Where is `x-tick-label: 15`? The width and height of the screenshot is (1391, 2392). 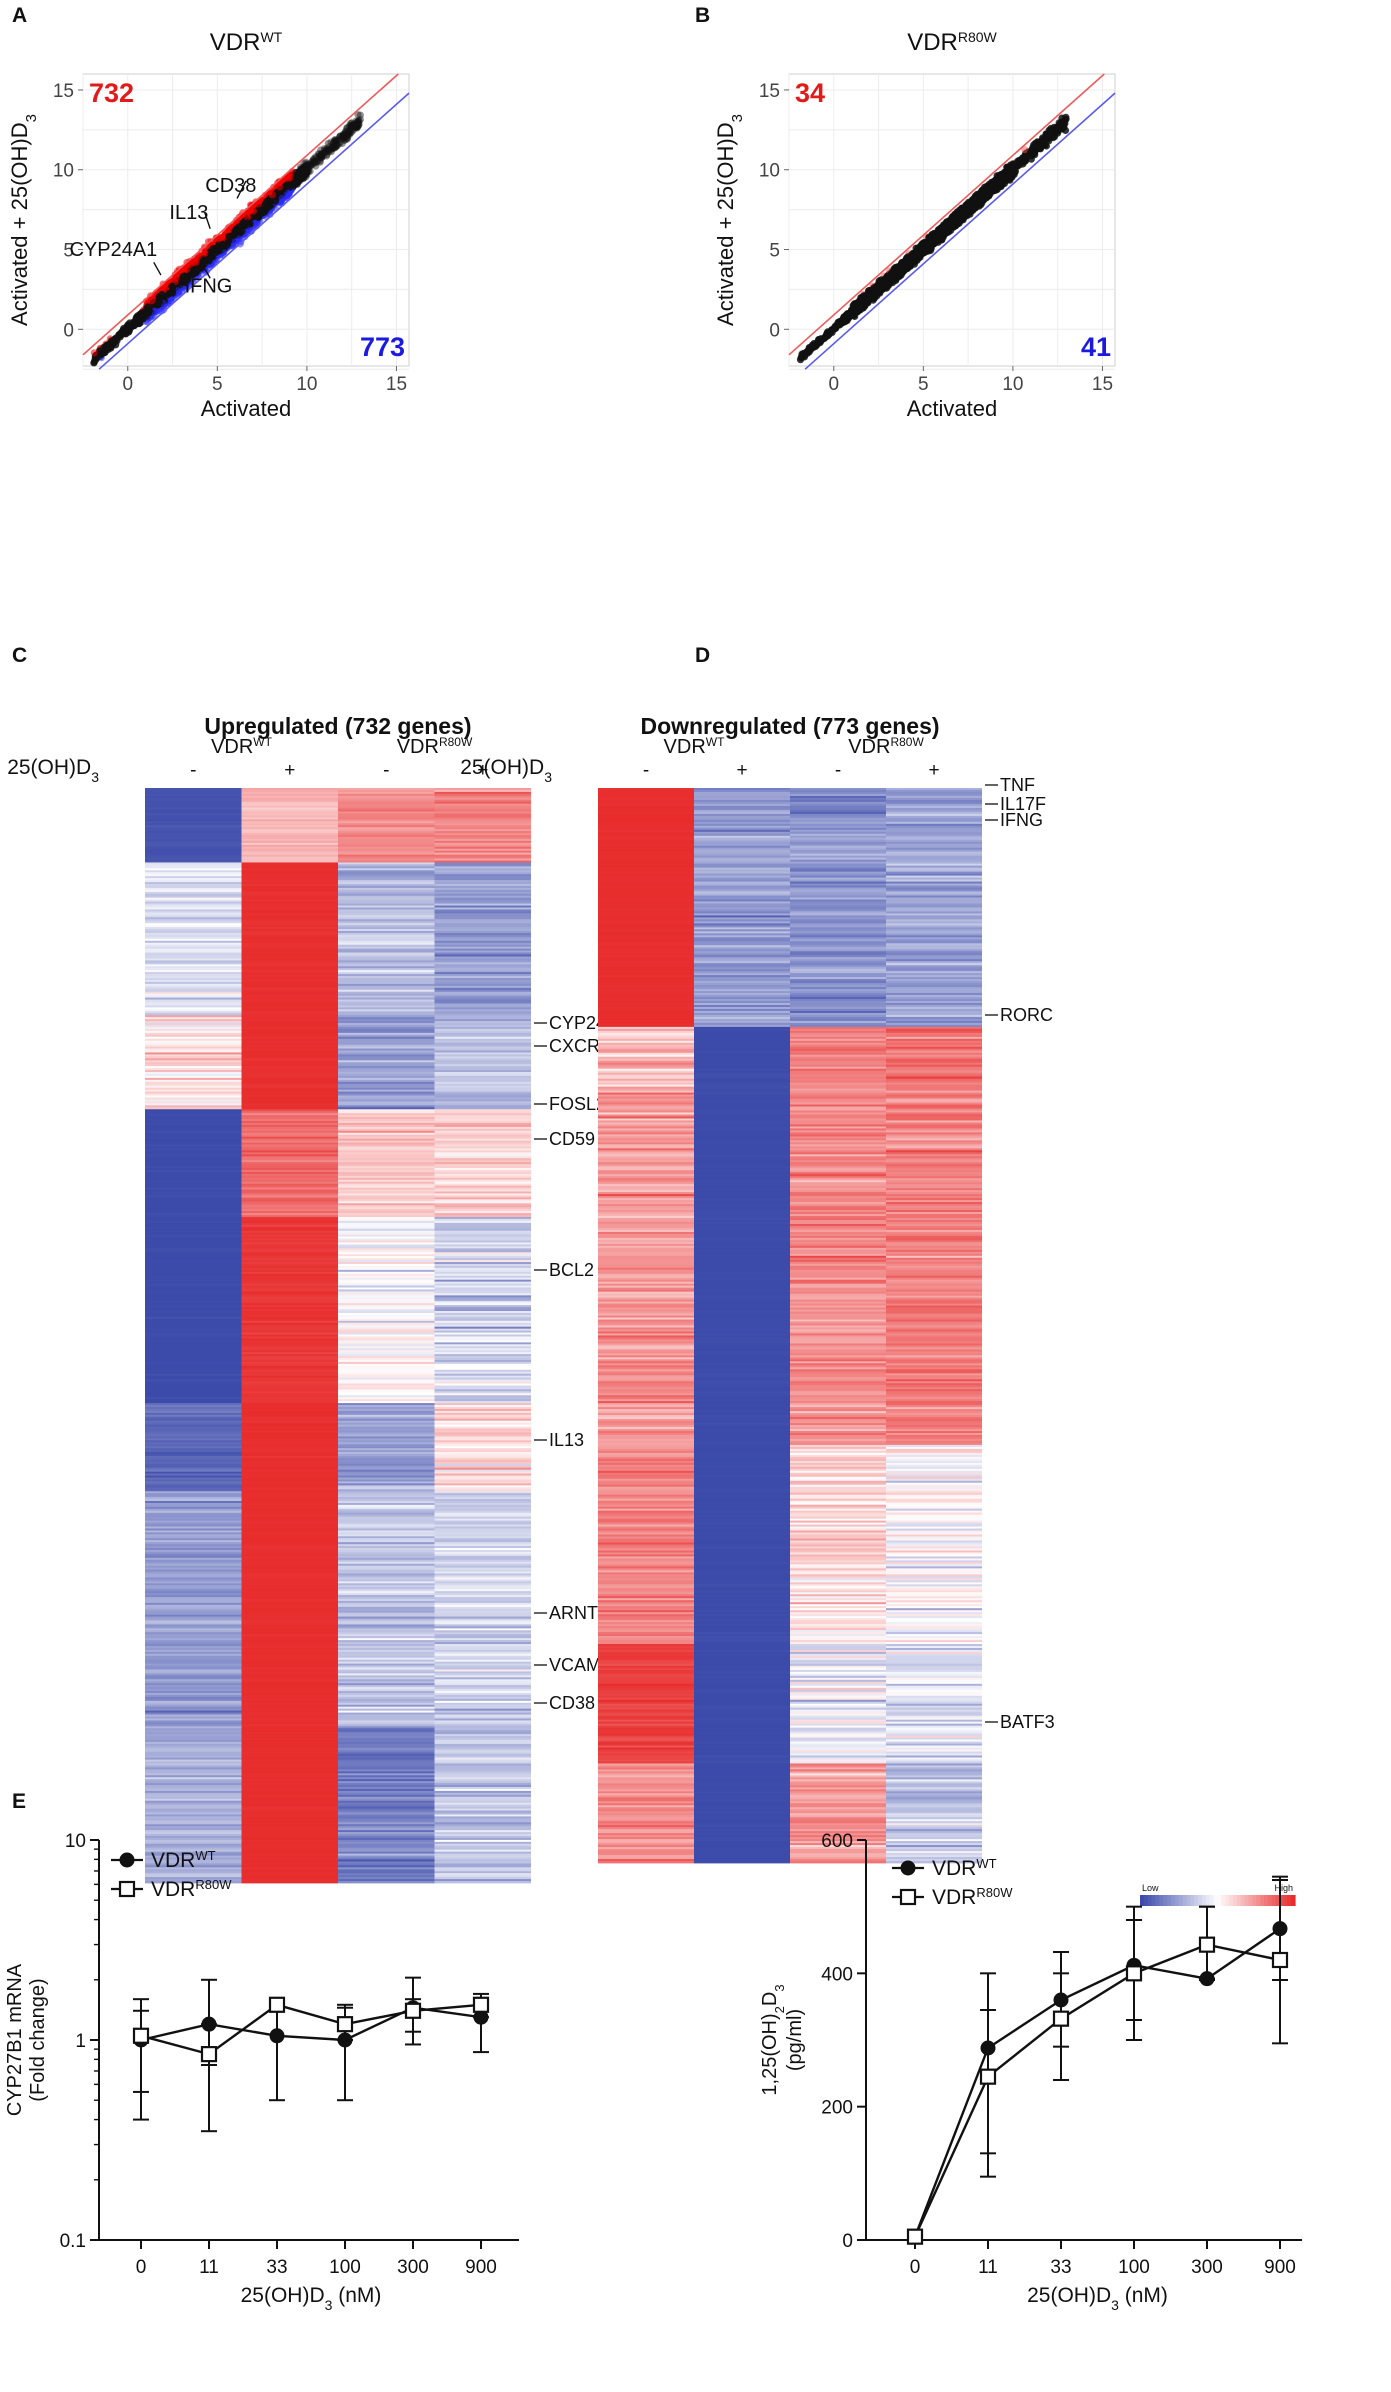
x-tick-label: 15 is located at coordinates (1102, 384).